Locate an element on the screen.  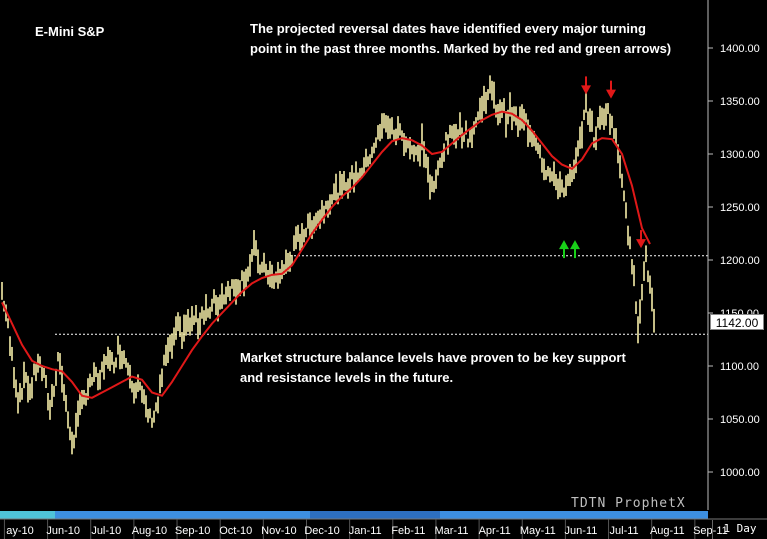
x-tick-label: Jul-11 is located at coordinates (624, 531).